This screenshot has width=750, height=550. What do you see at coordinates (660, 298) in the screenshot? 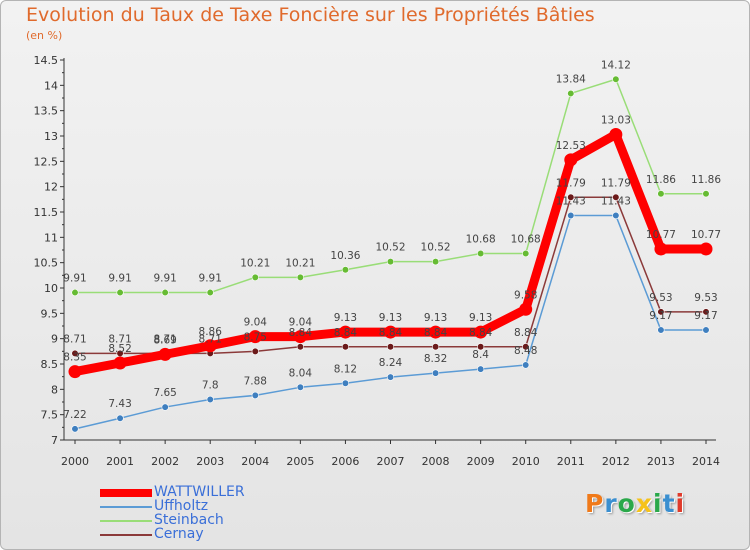
I see `data-label: 9.53` at bounding box center [660, 298].